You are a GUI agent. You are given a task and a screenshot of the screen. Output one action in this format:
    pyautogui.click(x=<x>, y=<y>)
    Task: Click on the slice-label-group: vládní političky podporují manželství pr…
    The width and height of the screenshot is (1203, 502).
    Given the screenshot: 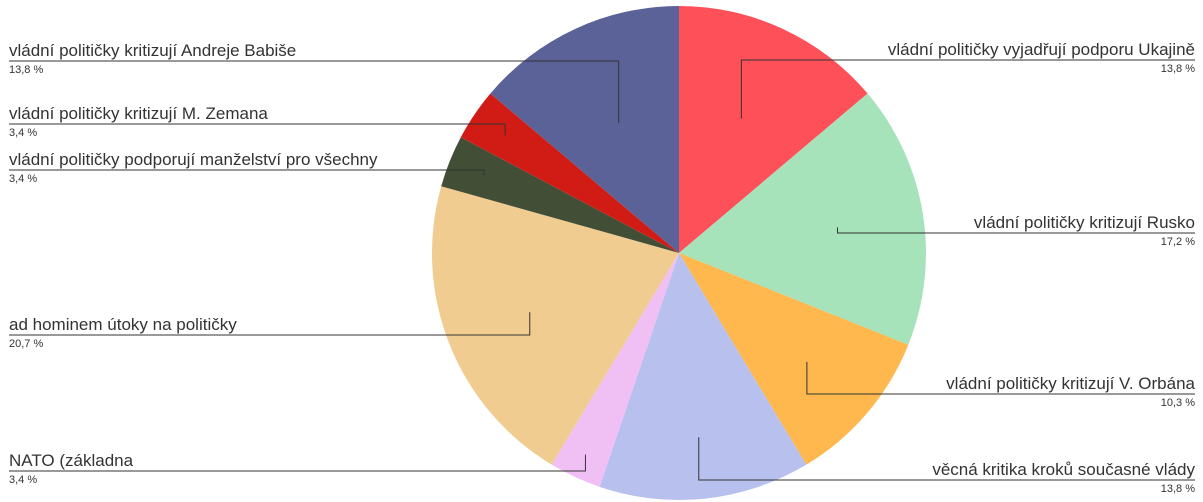 What is the action you would take?
    pyautogui.click(x=247, y=167)
    